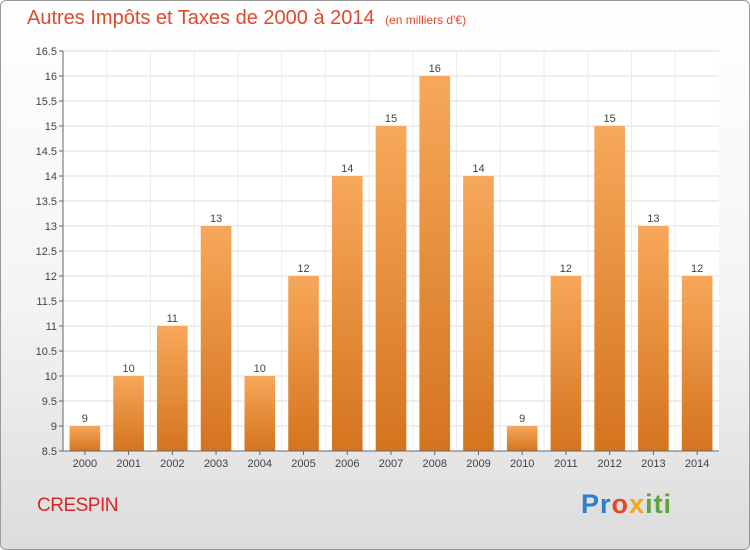 Image resolution: width=750 pixels, height=550 pixels. What do you see at coordinates (522, 464) in the screenshot?
I see `x-tick-label: 2010` at bounding box center [522, 464].